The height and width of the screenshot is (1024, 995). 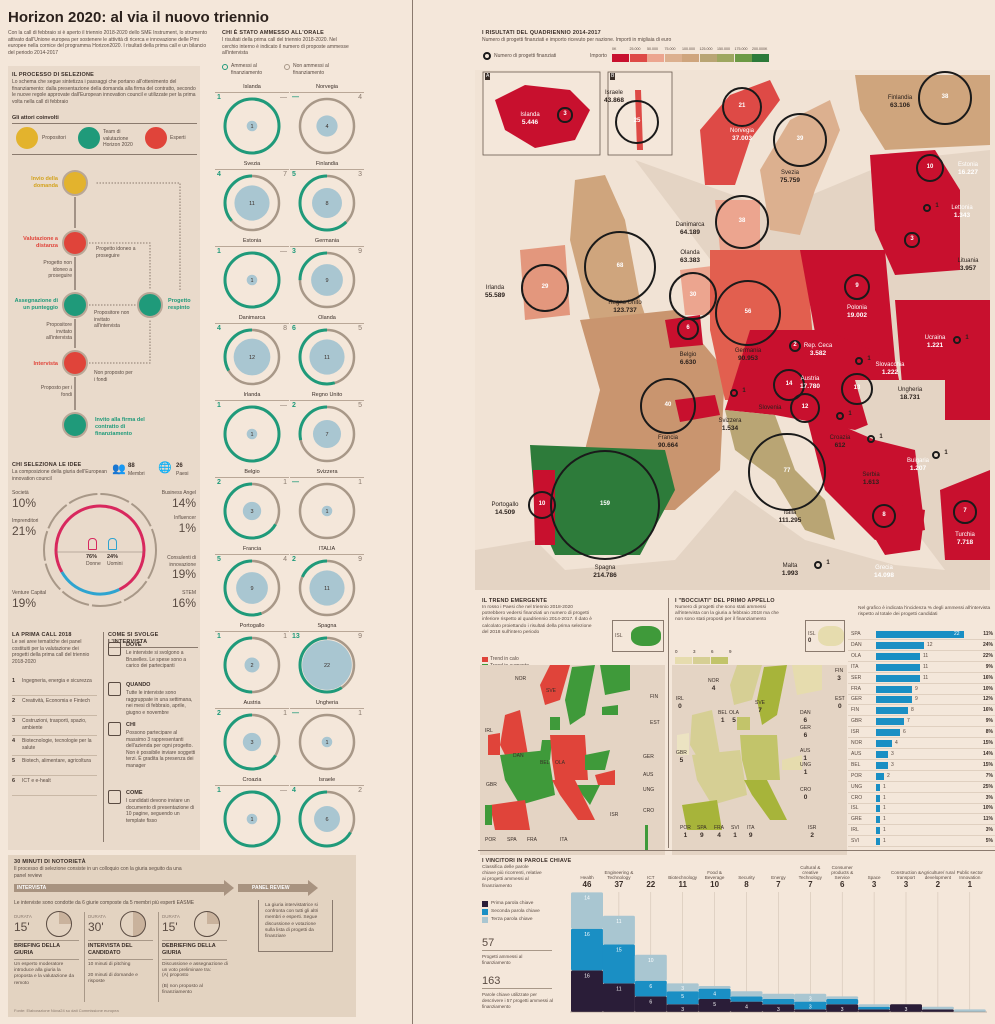 What do you see at coordinates (900, 105) in the screenshot?
I see `country-amount: 63.106` at bounding box center [900, 105].